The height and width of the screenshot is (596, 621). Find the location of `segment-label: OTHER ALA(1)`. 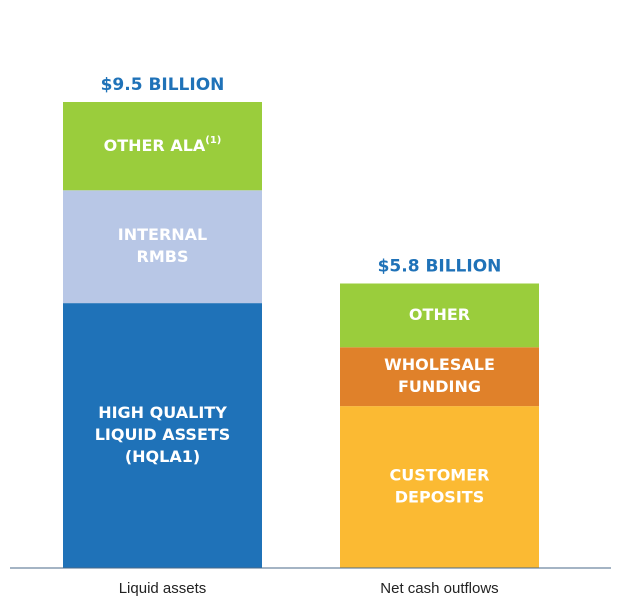

segment-label: OTHER ALA(1) is located at coordinates (163, 145).